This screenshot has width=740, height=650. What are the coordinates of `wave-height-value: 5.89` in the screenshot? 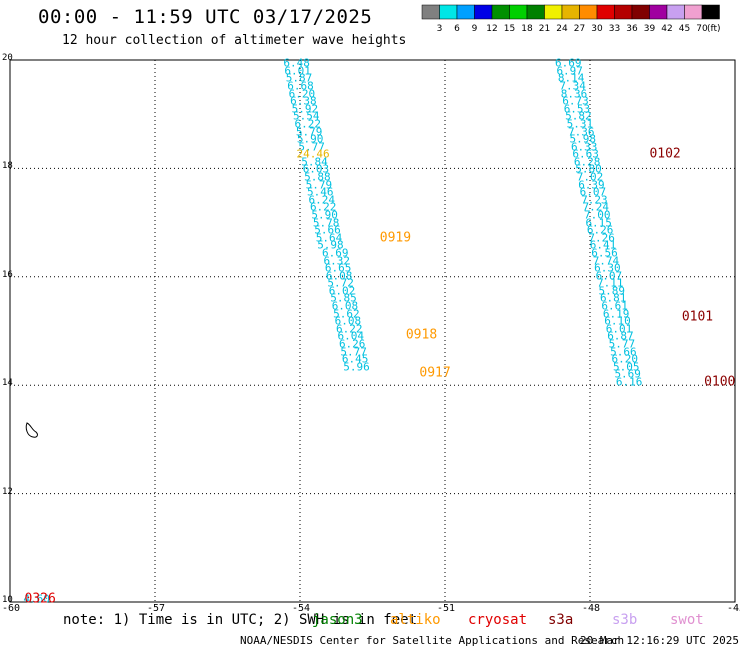 It's located at (612, 291).